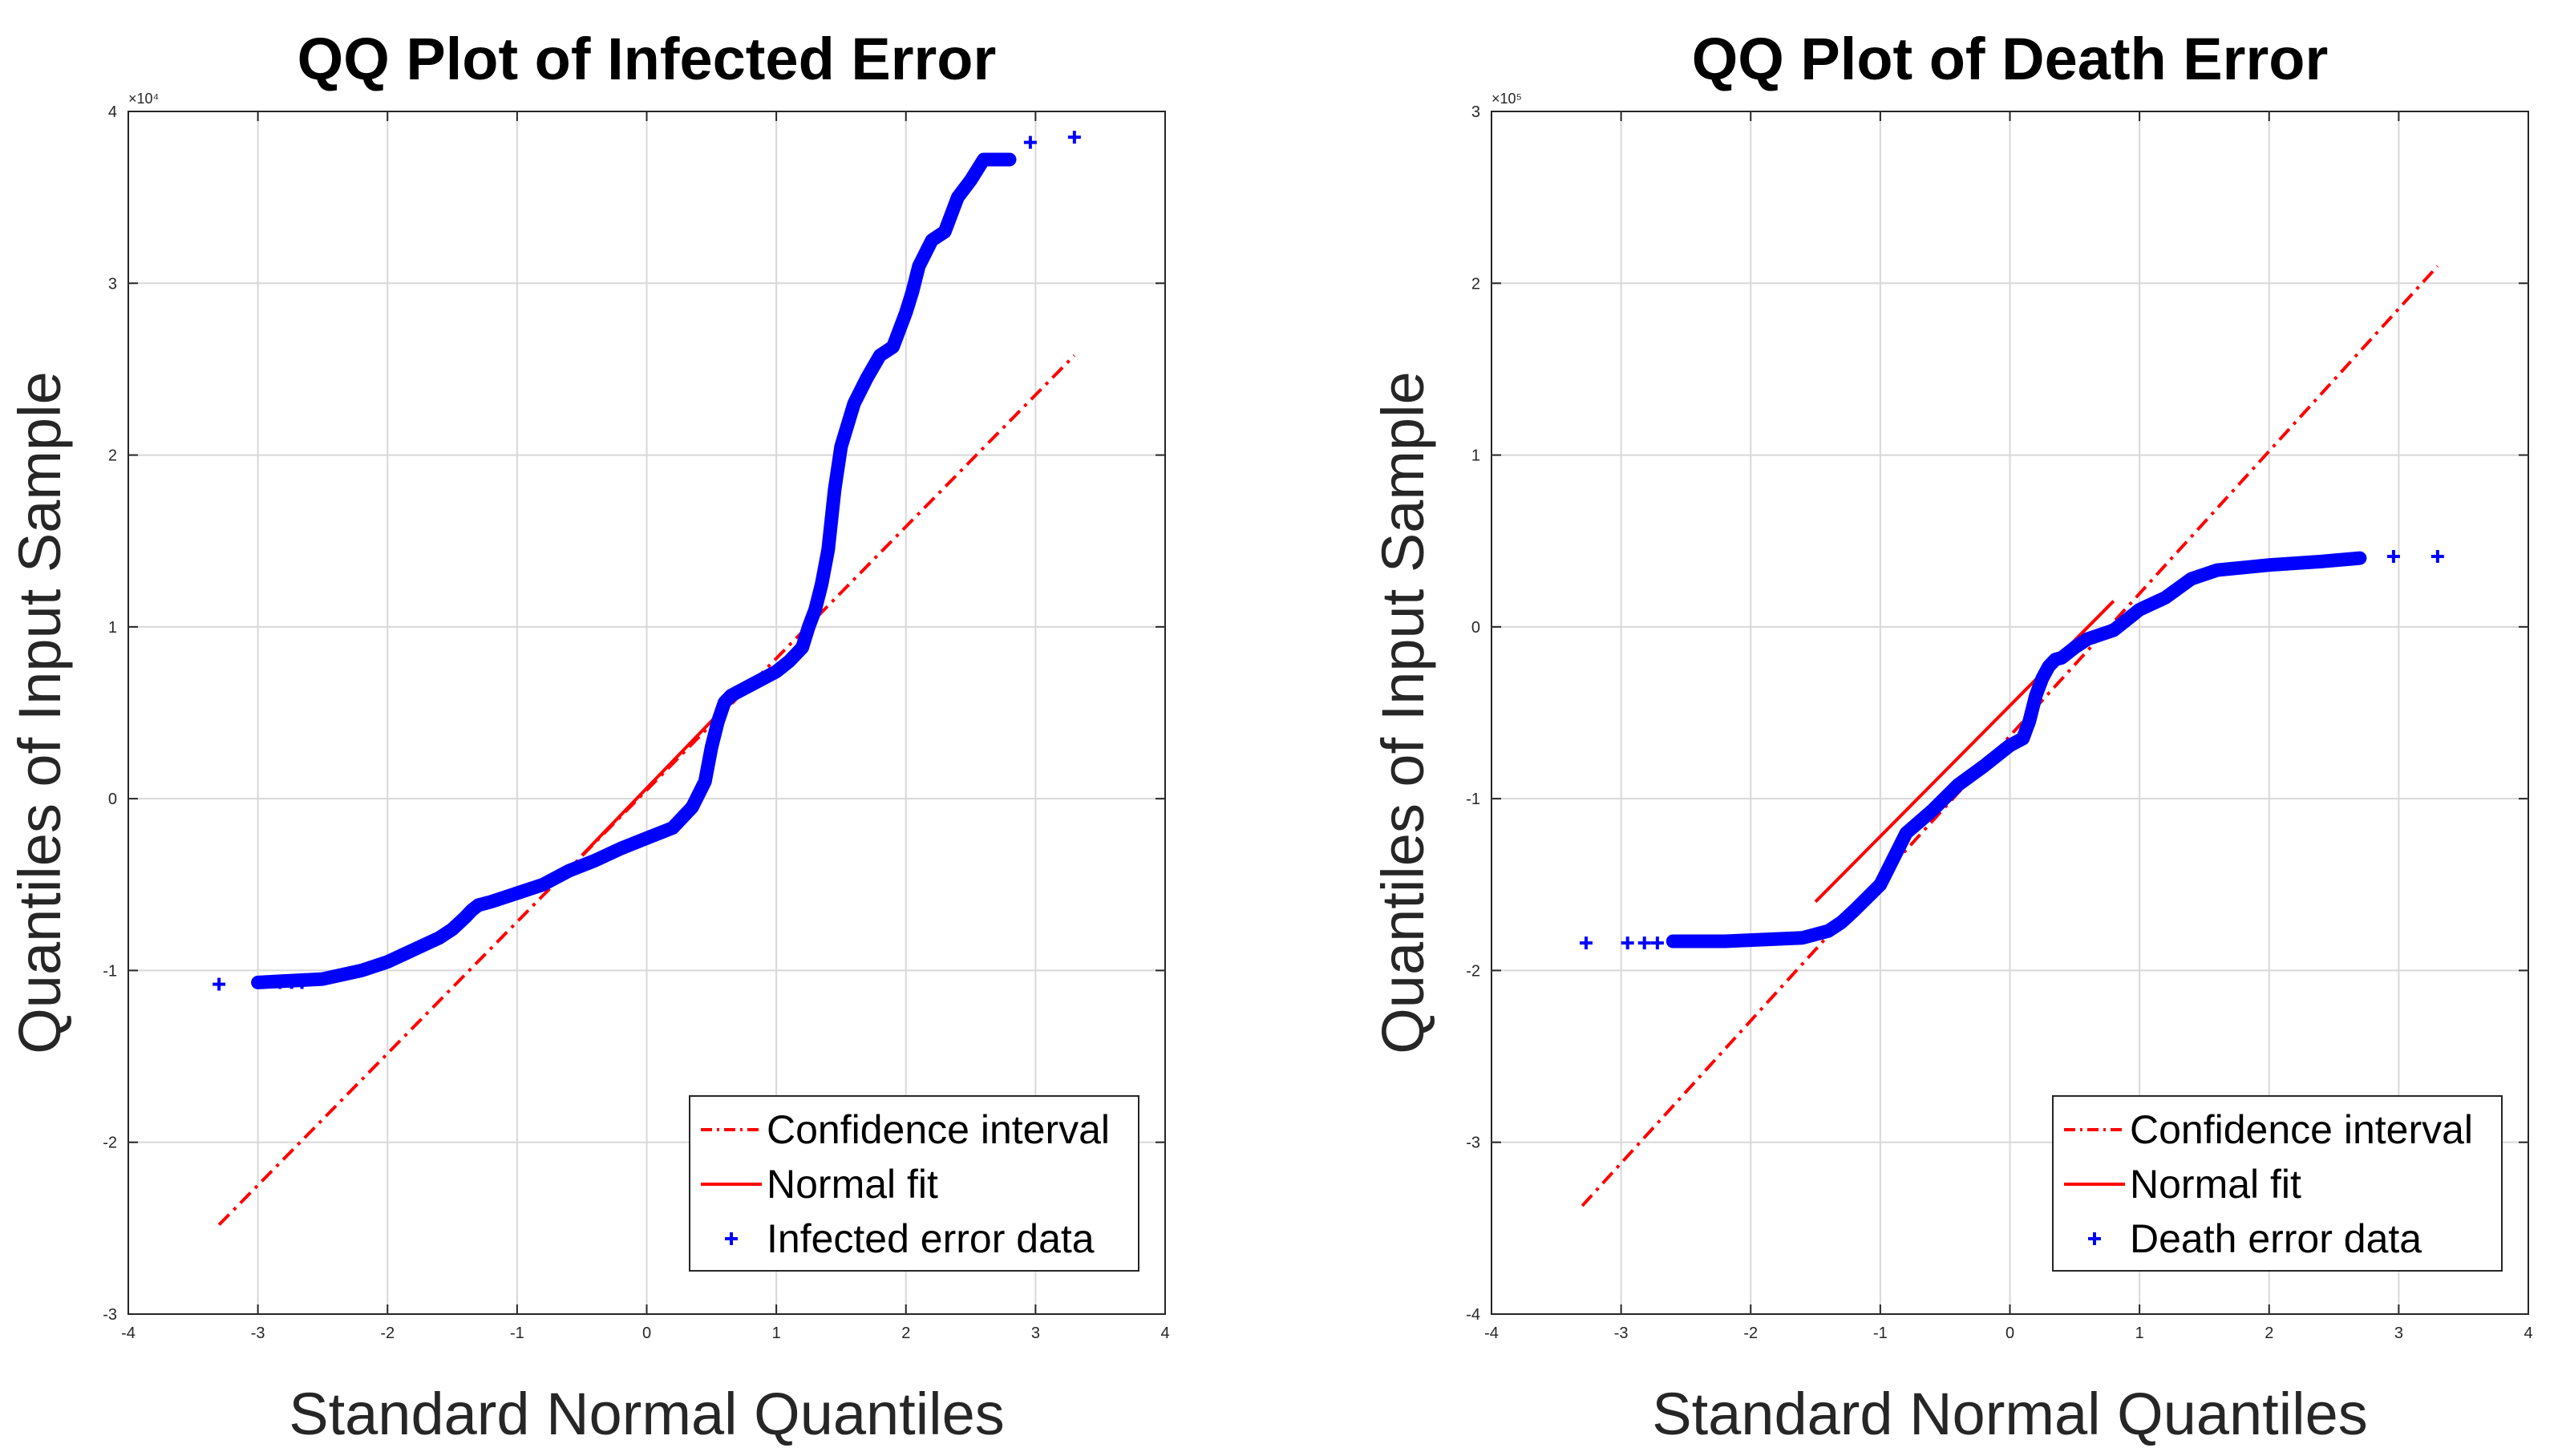  What do you see at coordinates (647, 59) in the screenshot?
I see `chart-title: QQ Plot of Infected Error` at bounding box center [647, 59].